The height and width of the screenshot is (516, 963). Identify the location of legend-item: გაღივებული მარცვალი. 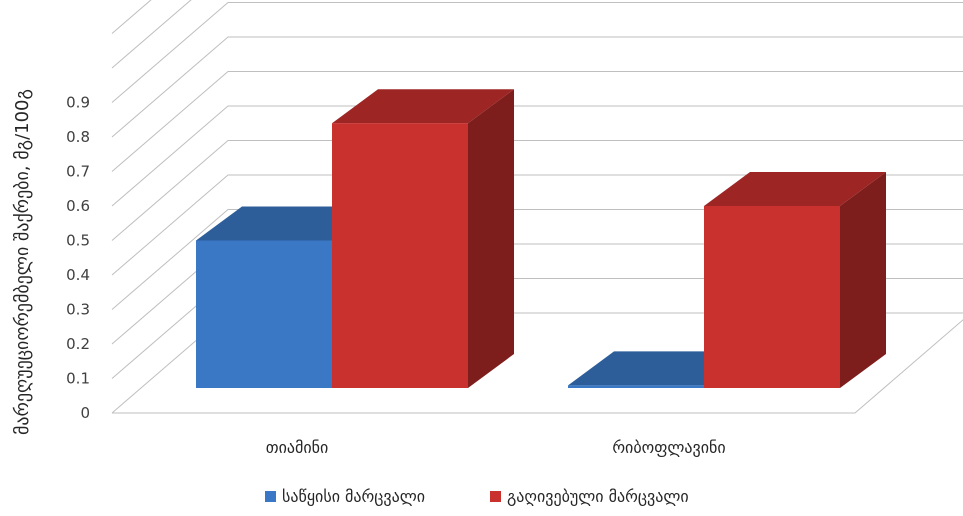
(589, 496).